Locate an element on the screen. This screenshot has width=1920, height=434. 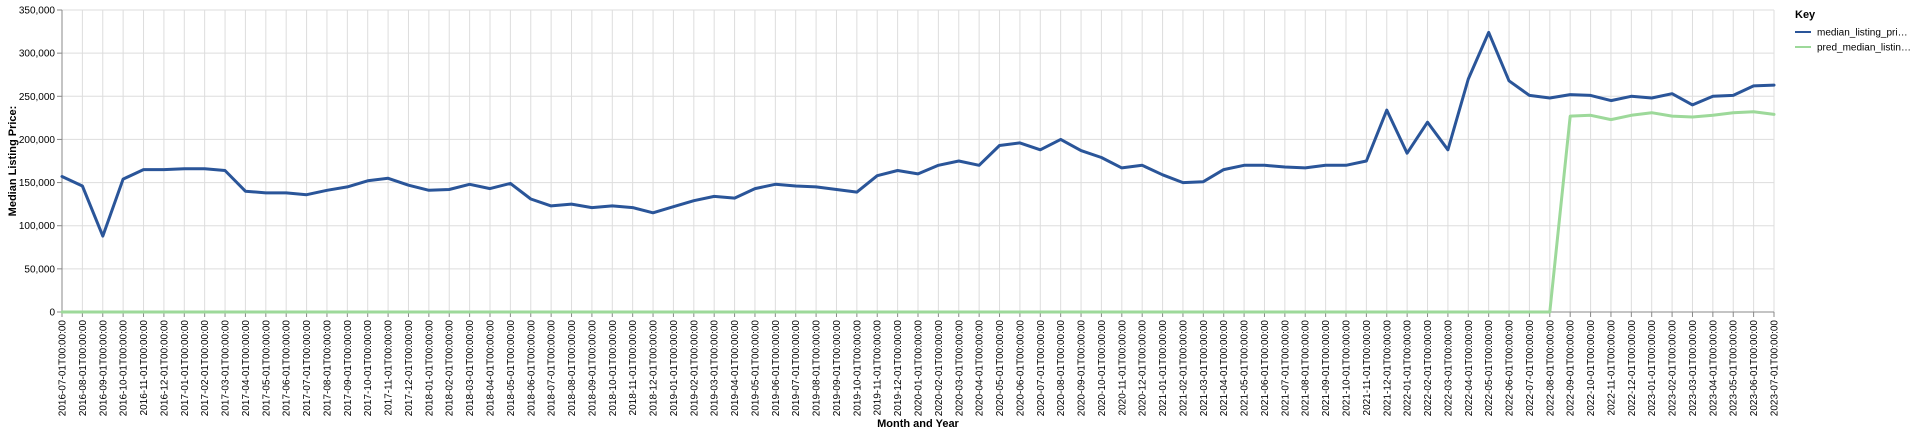
x-tick-label: 2017-11-01T00:00:00 is located at coordinates (389, 368).